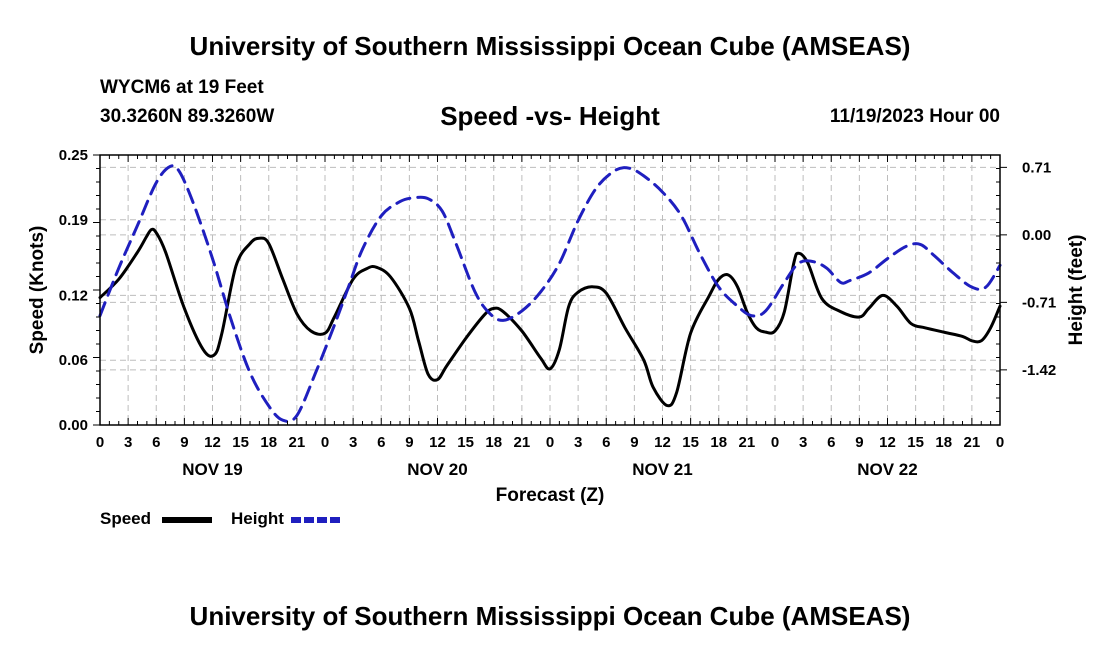 This screenshot has width=1100, height=650. Describe the element at coordinates (73, 295) in the screenshot. I see `y-left-tick-label: 0.12` at that location.